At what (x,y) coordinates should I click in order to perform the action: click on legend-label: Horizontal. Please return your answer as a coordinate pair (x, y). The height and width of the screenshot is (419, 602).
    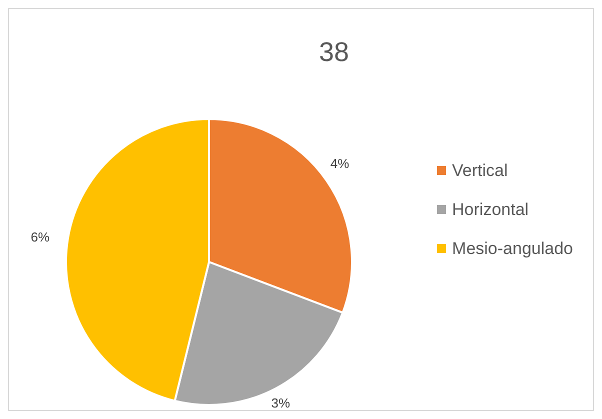
    Looking at the image, I should click on (490, 210).